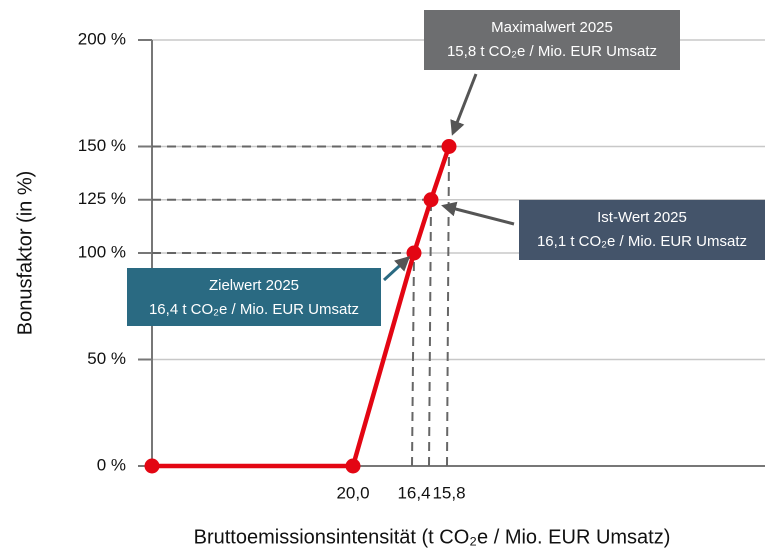 The width and height of the screenshot is (768, 556). Describe the element at coordinates (102, 198) in the screenshot. I see `y-tick-label: 125 %` at that location.